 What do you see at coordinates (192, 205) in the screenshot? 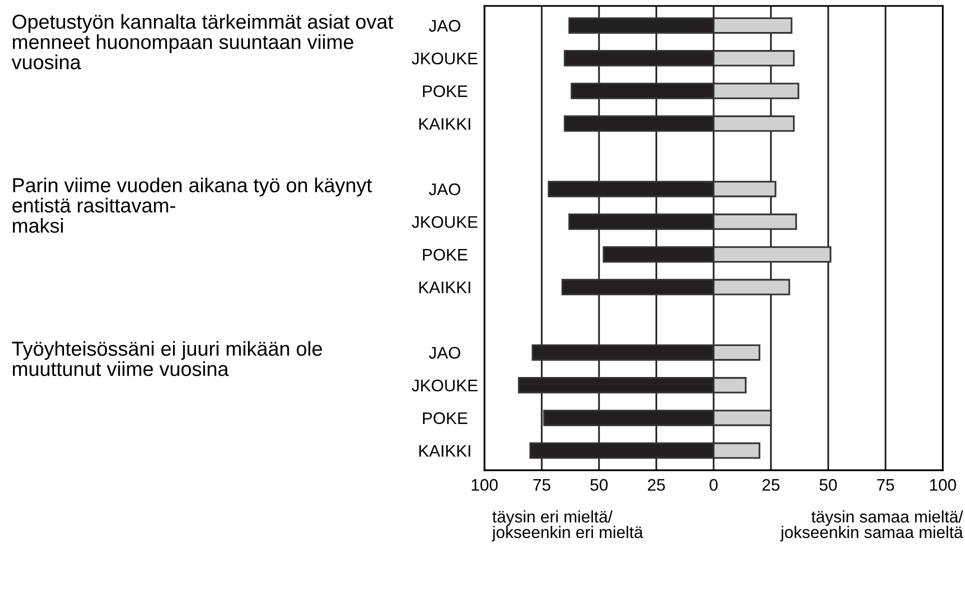
I see `text: Parin viime vuoden aikana työ on käynyt entistä rasittavam- maksi` at bounding box center [192, 205].